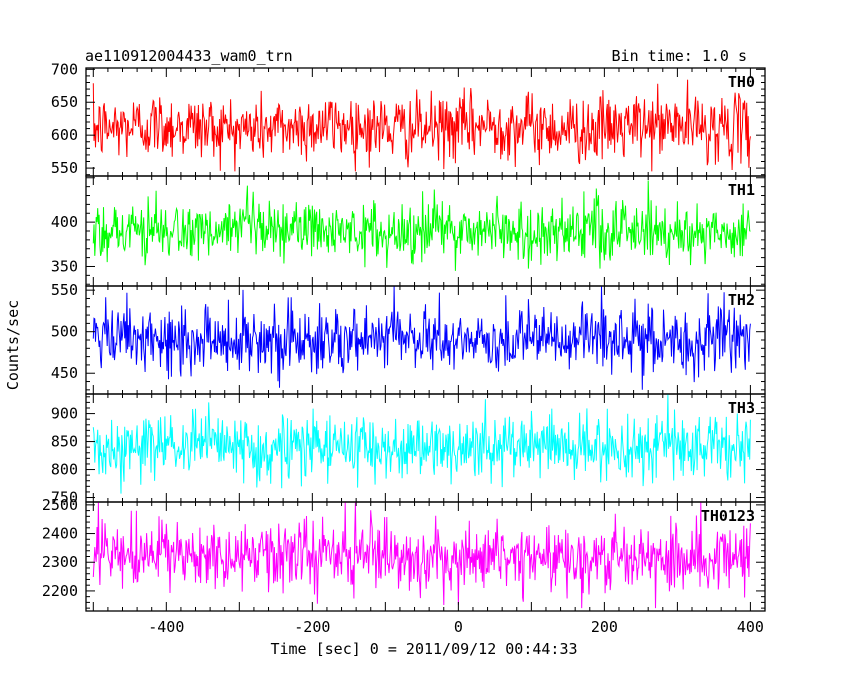 The image size is (850, 680). Describe the element at coordinates (728, 516) in the screenshot. I see `panel-label-th0123: TH0123` at that location.